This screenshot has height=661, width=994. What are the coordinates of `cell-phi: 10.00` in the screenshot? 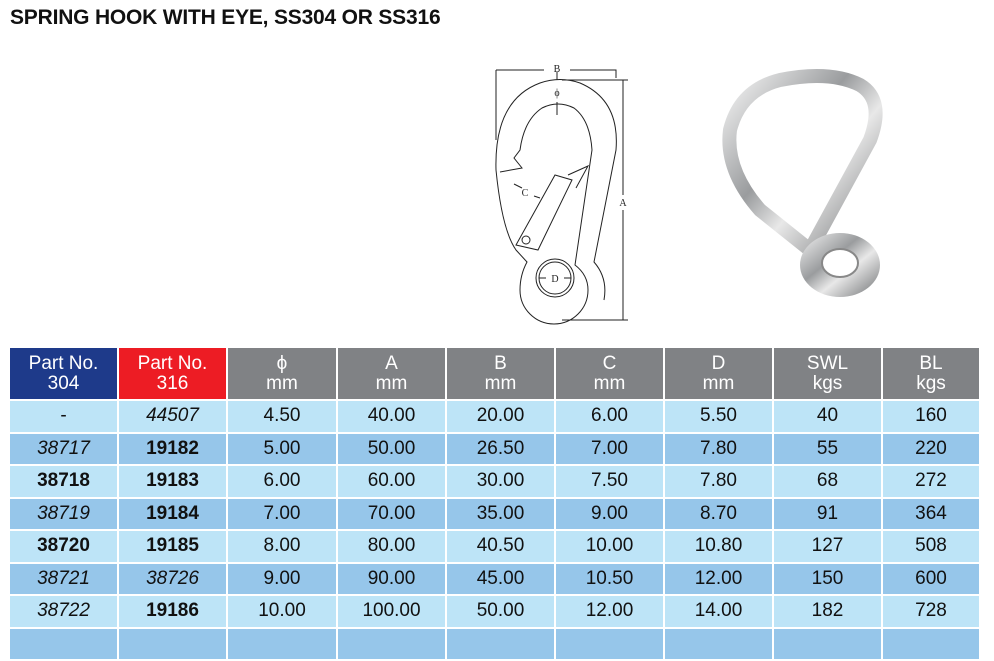 It's located at (282, 612).